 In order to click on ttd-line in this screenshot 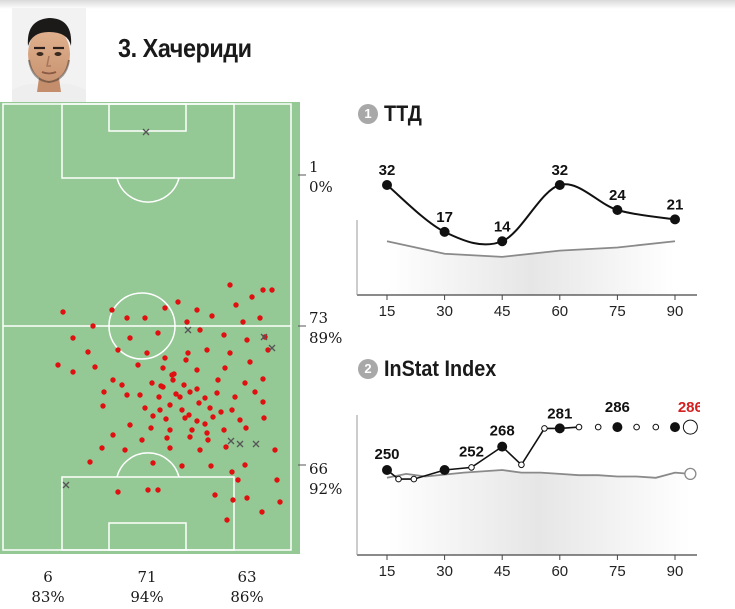, I will do `click(531, 214)`.